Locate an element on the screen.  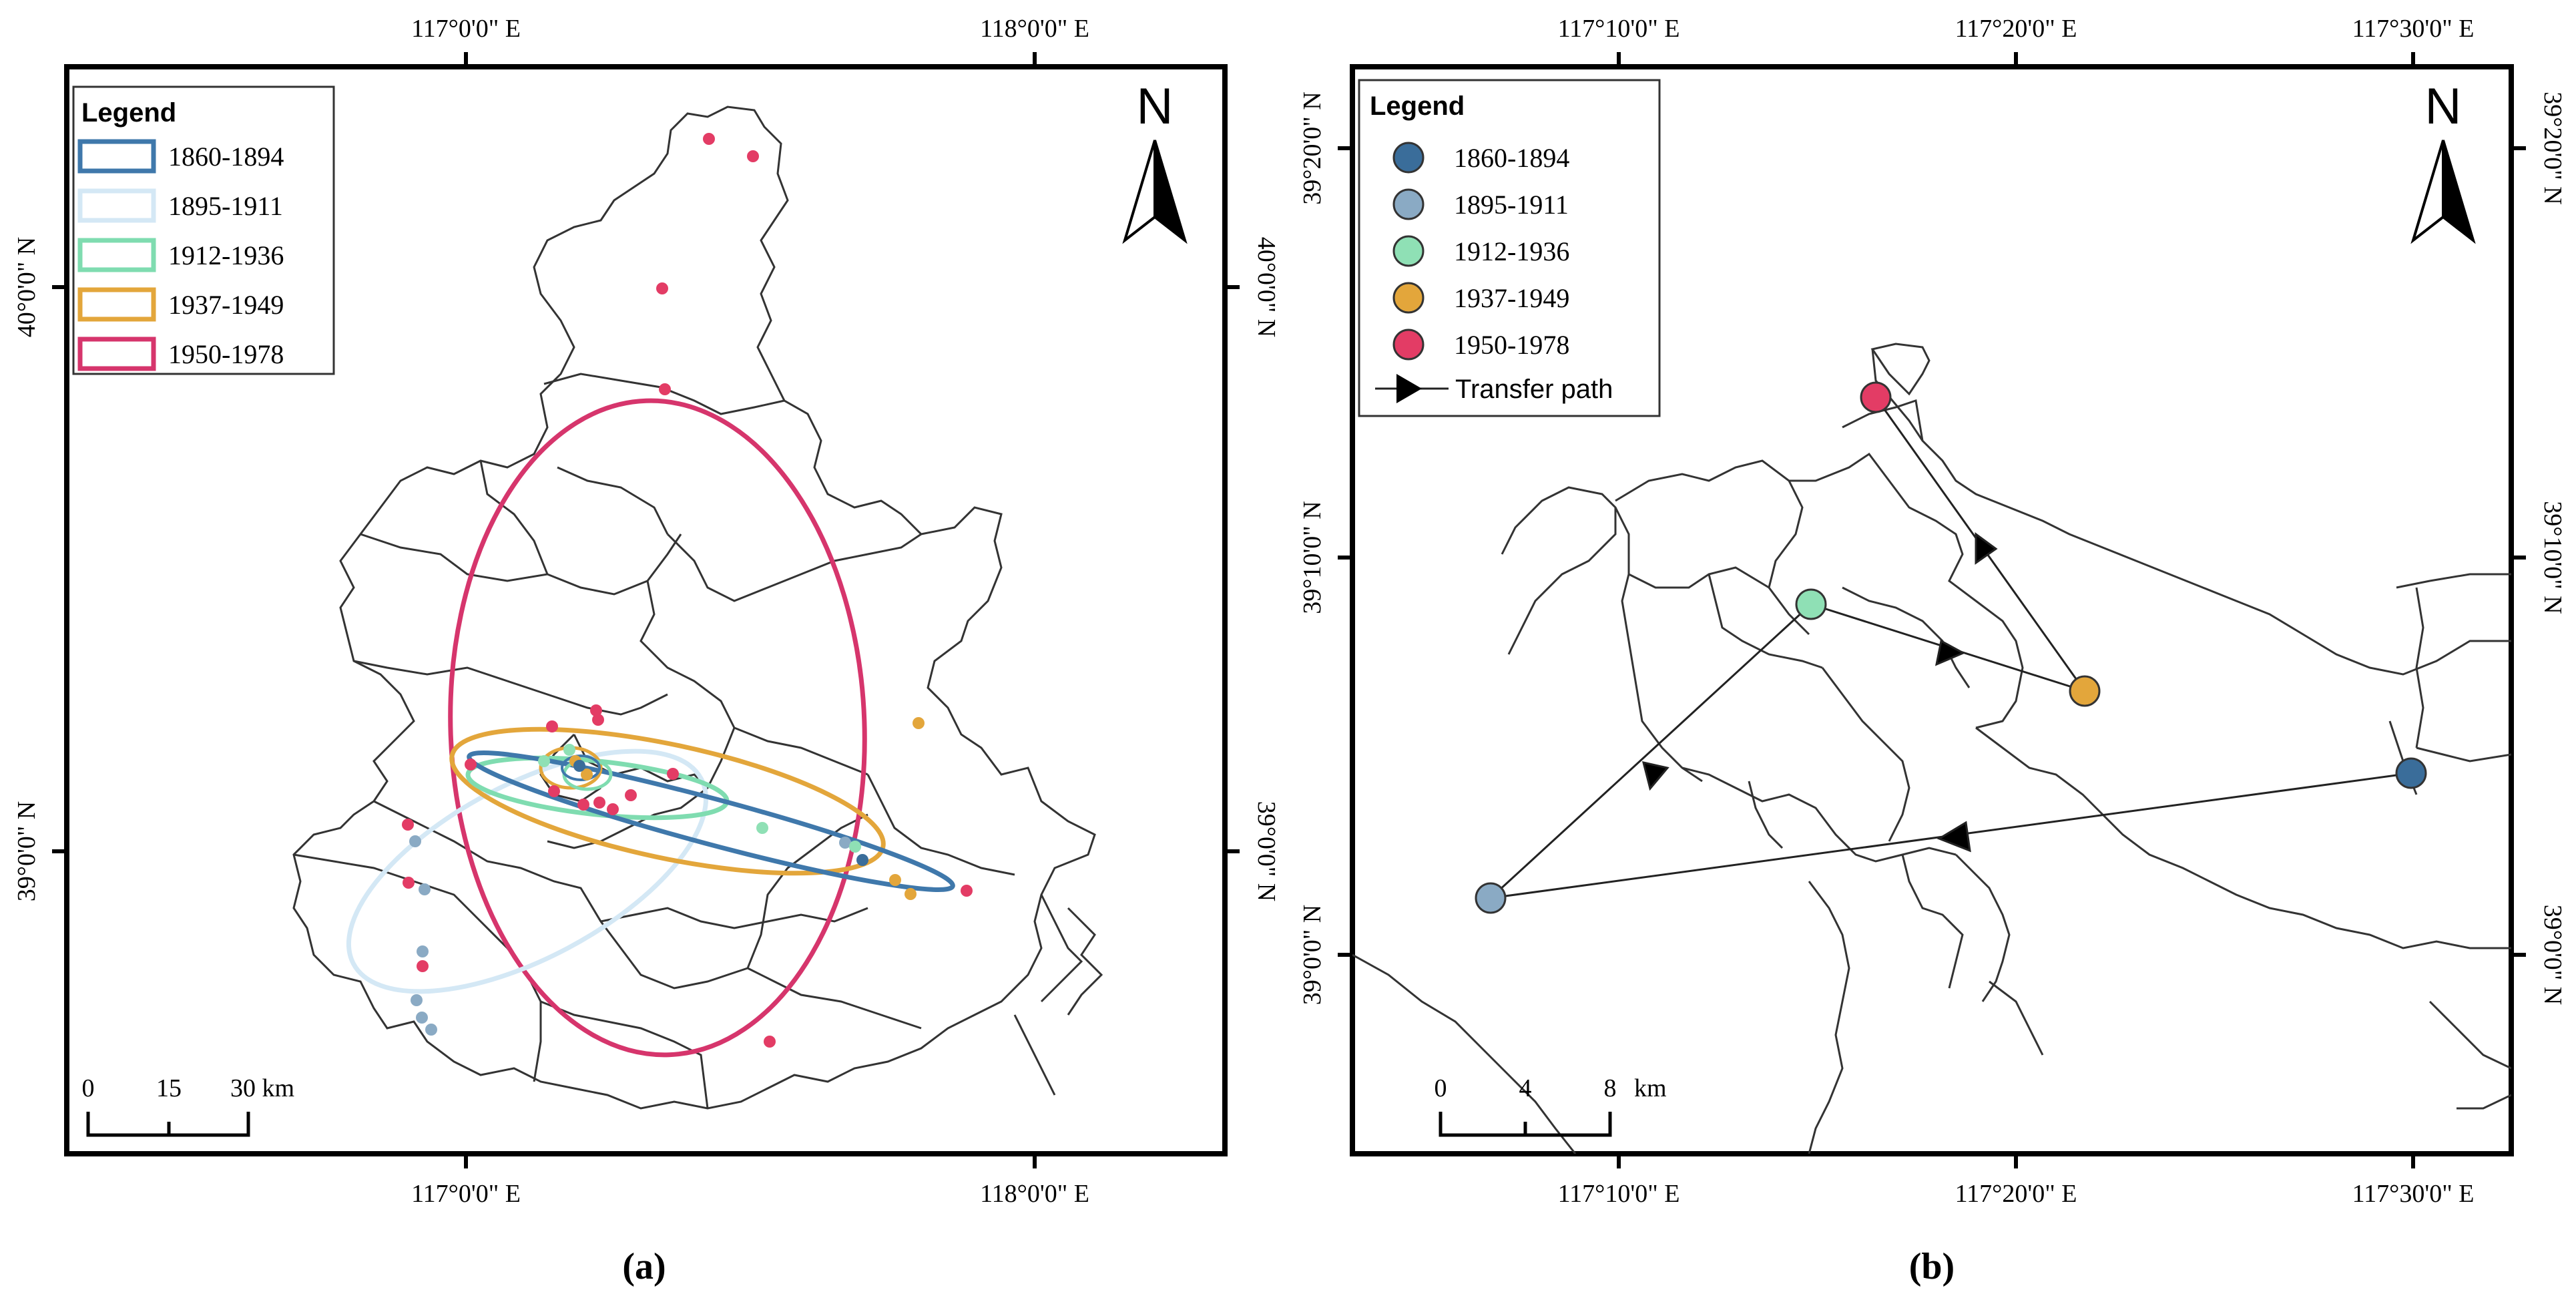
panel-a-x-tick-top-1: 117°0'0" E is located at coordinates (466, 29).